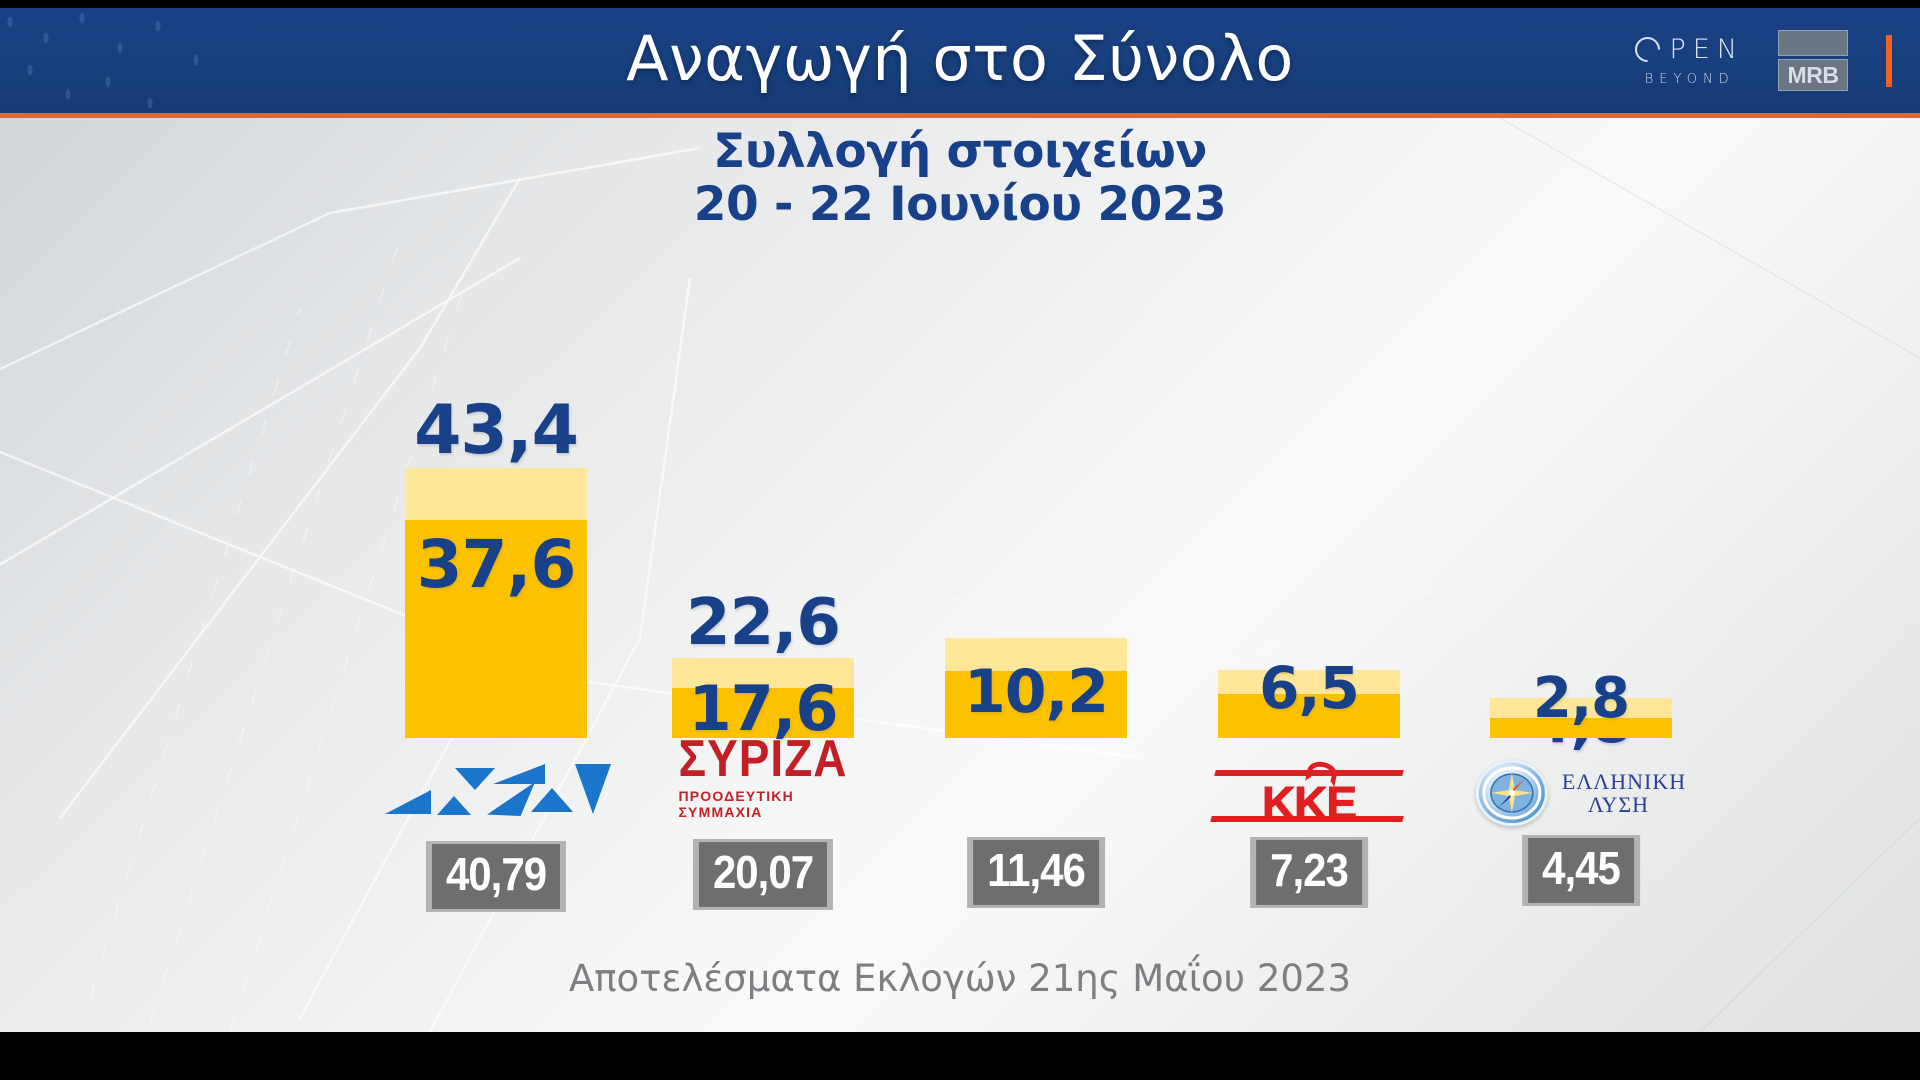 The height and width of the screenshot is (1080, 1920). Describe the element at coordinates (1036, 685) in the screenshot. I see `value-label-top-pasok: 13,2` at that location.